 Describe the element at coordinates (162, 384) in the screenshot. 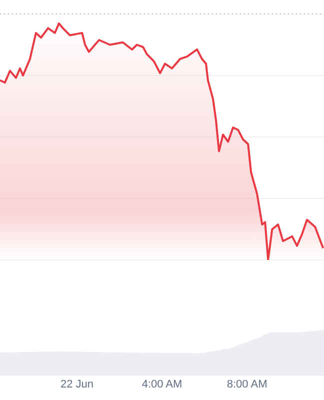

I see `x-tick-label: 4:00 AM` at that location.